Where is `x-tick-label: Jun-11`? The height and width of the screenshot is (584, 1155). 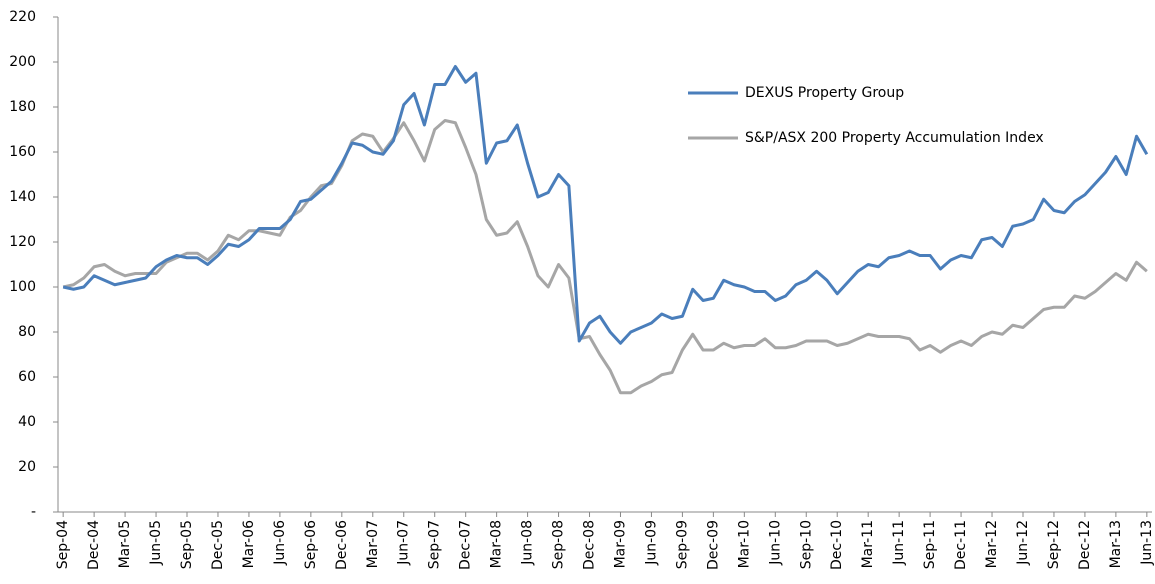 x-tick-label: Jun-11 is located at coordinates (899, 543).